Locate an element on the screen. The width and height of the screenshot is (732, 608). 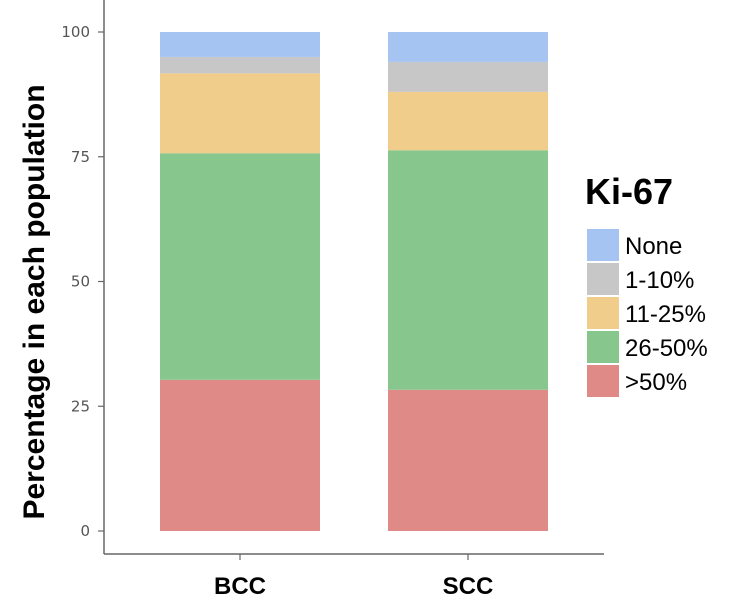
x-tick-label: BCC is located at coordinates (240, 586).